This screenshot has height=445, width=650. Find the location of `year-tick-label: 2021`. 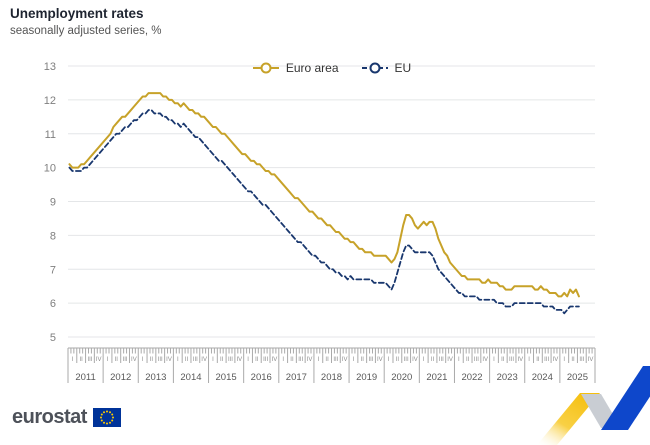

year-tick-label: 2021 is located at coordinates (436, 377).